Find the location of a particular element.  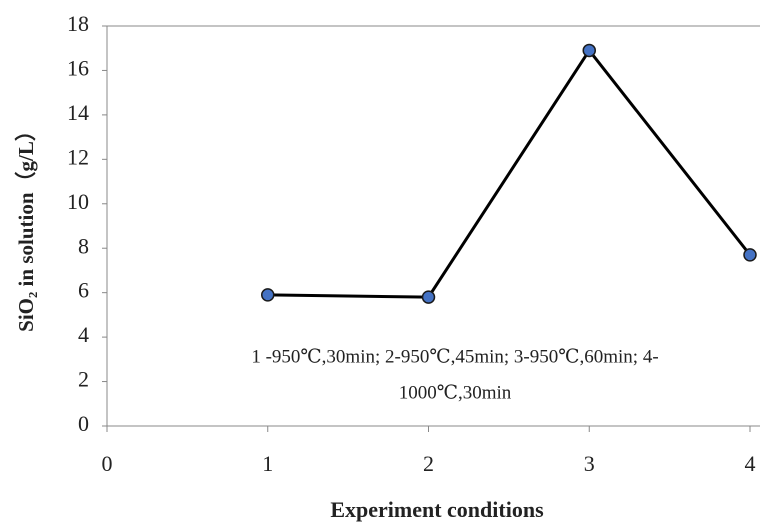

x-tick-label: 2 is located at coordinates (428, 463).